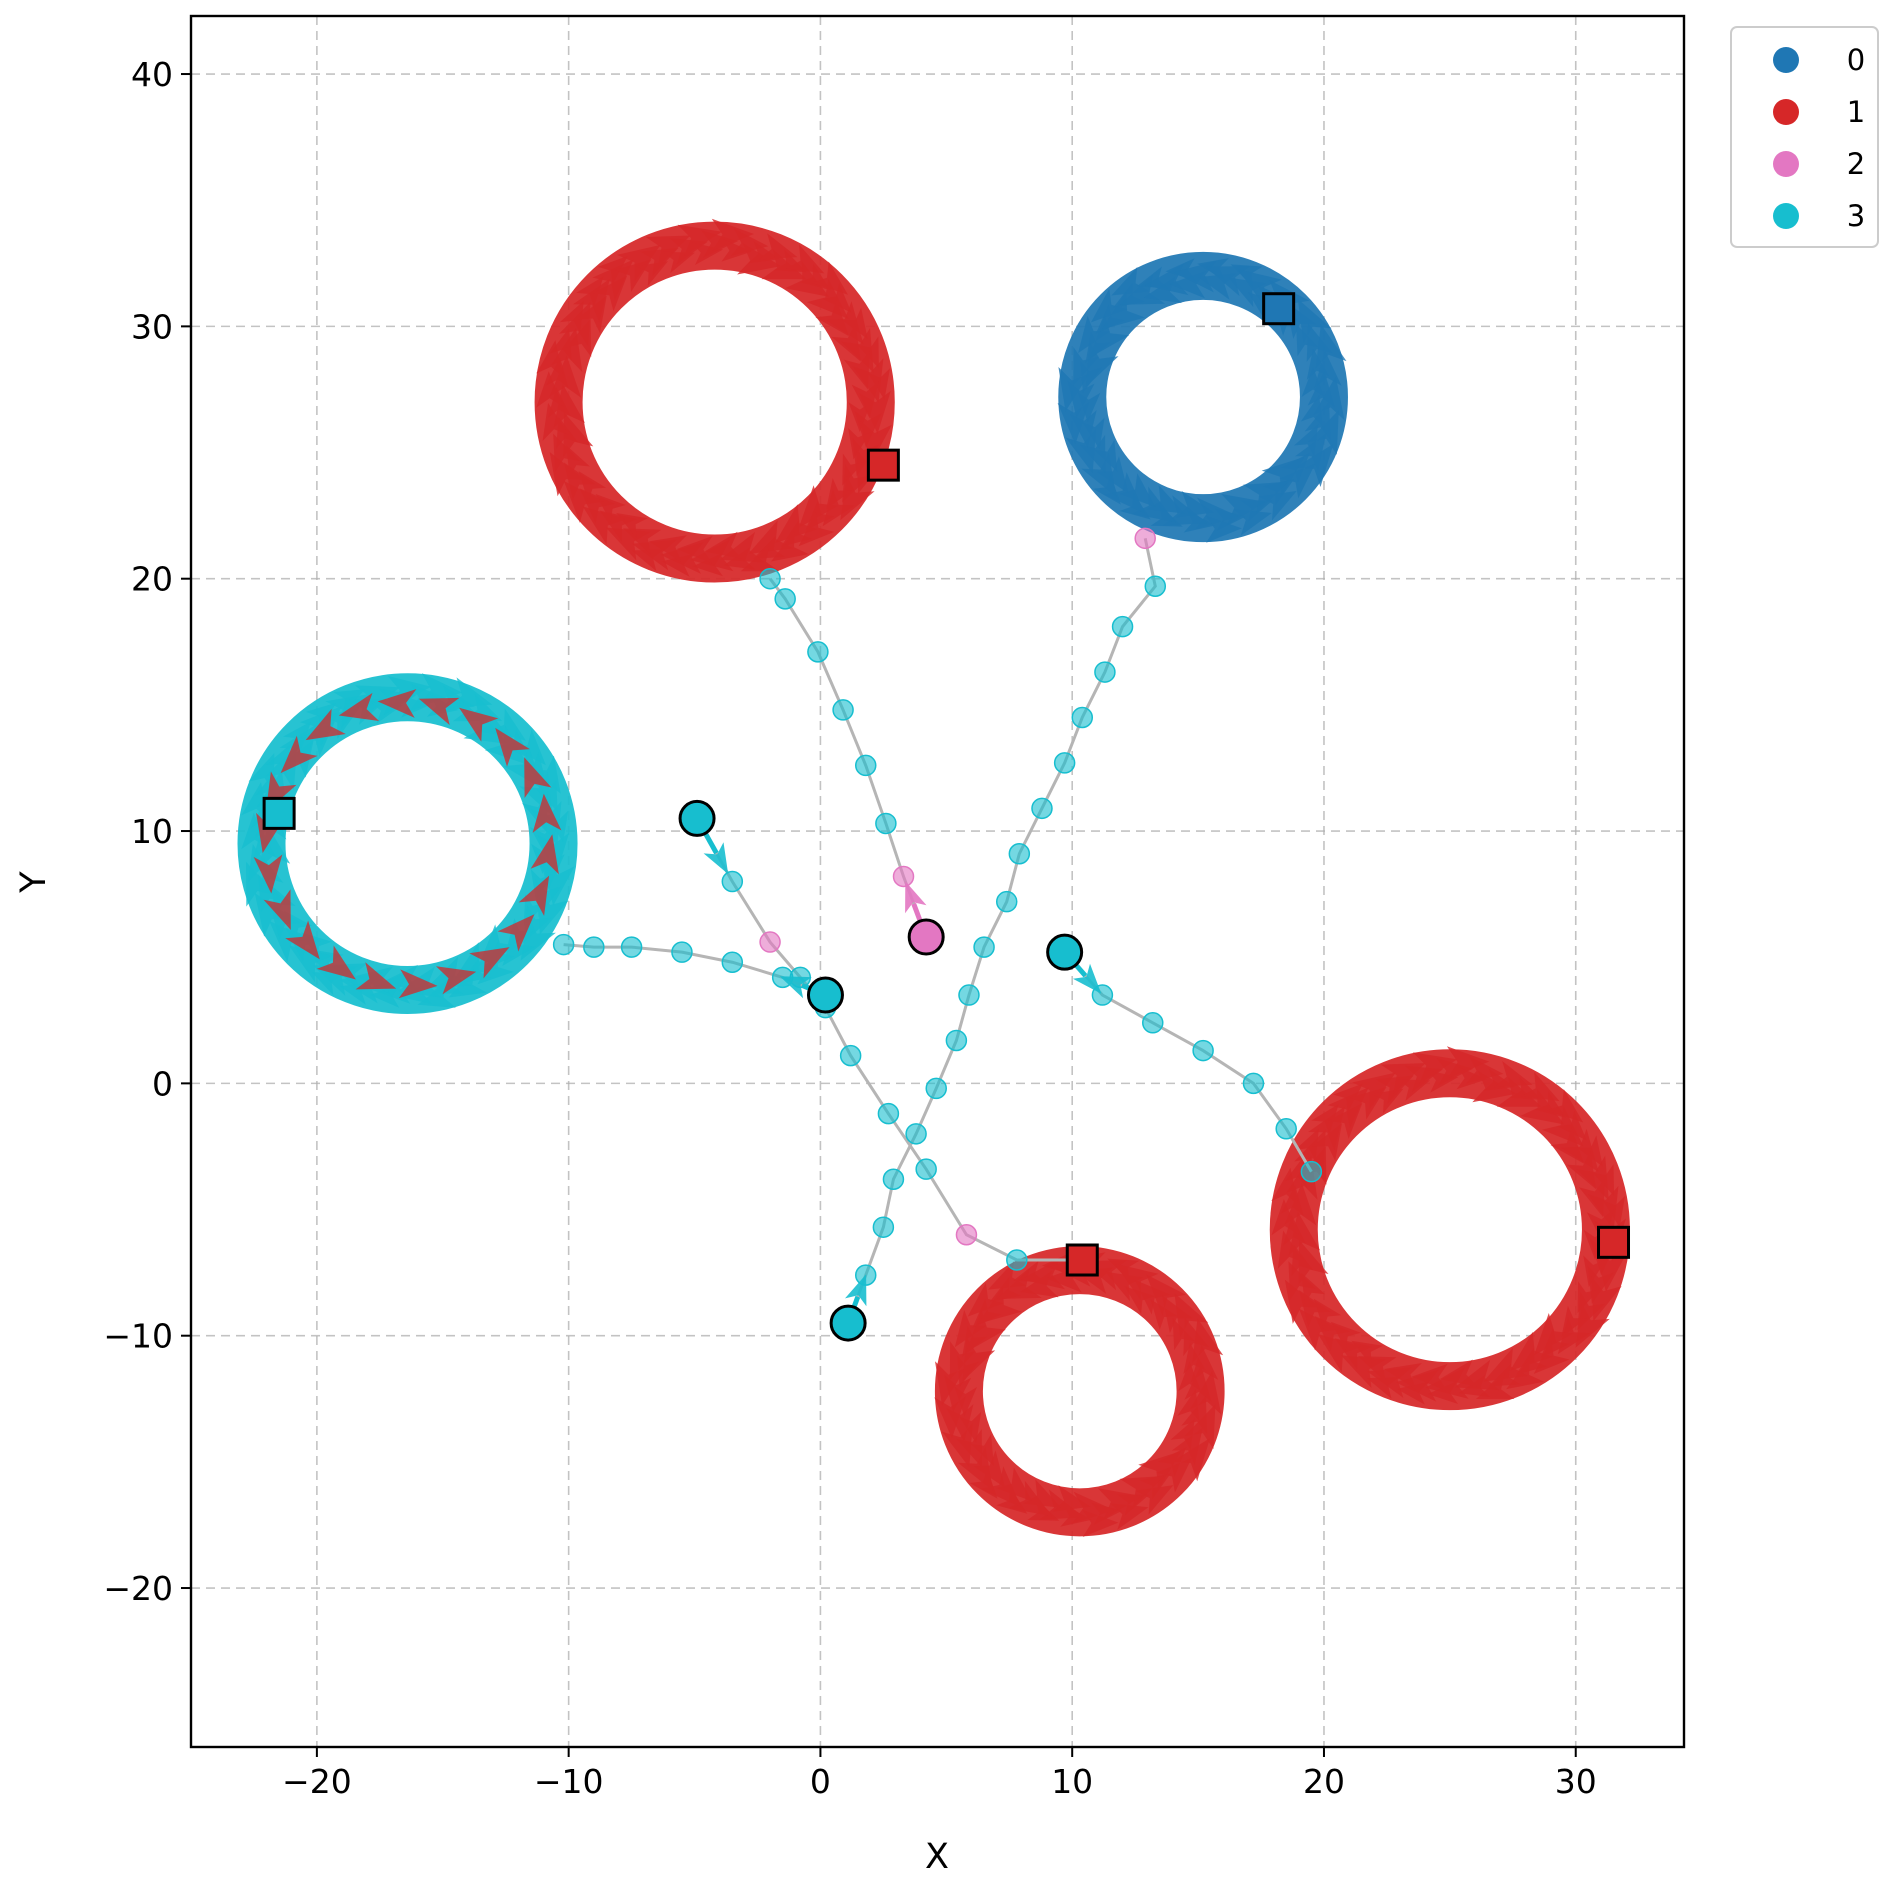 The image size is (1889, 1890). I want to click on x-tick-label: 20, so click(1324, 1781).